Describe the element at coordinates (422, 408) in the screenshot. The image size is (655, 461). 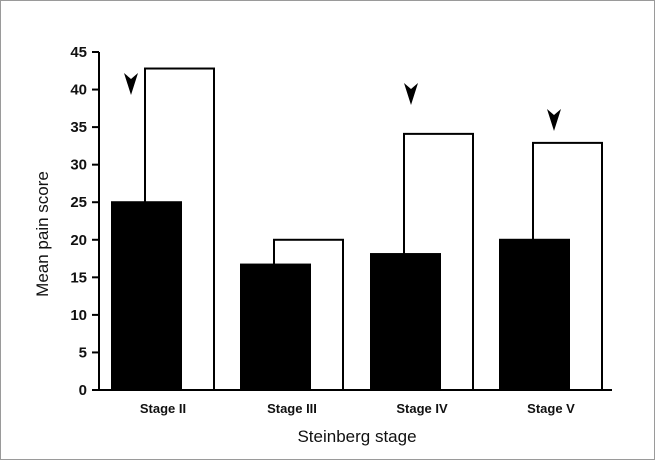
I see `x-tick-label: Stage IV` at that location.